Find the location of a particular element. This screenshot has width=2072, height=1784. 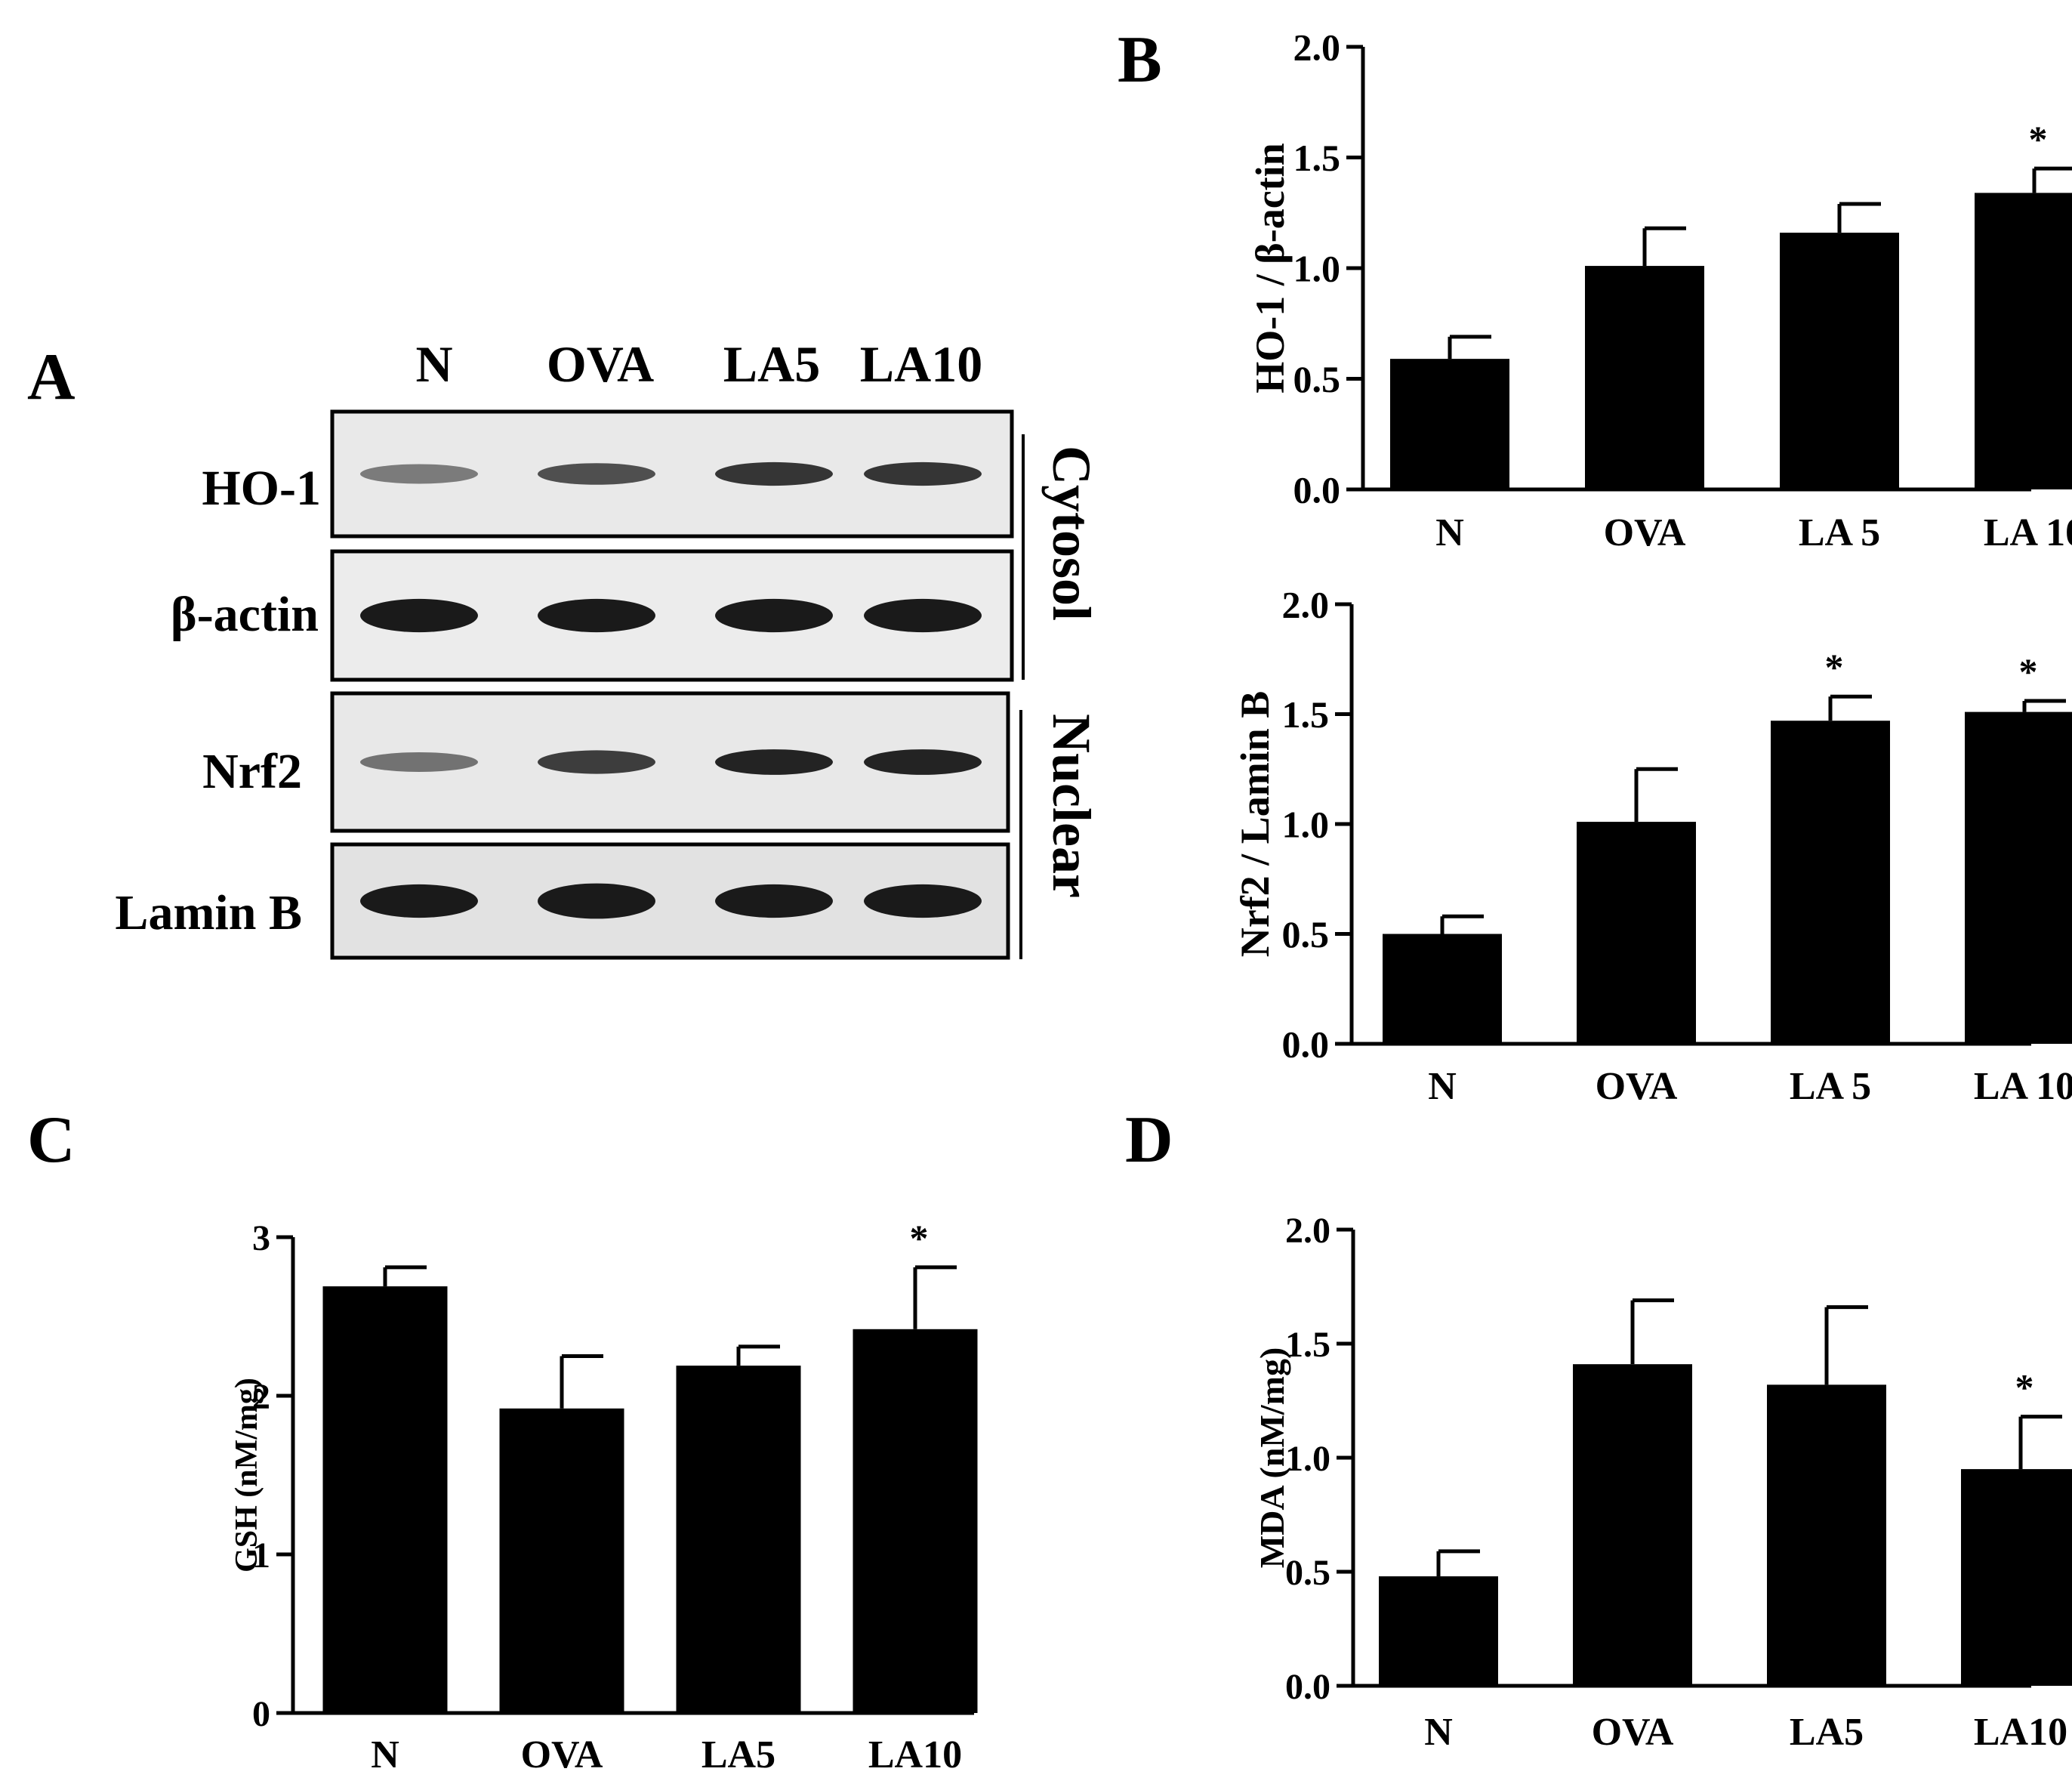

y-axis-label: MDA (nM/mg) is located at coordinates (1272, 1458).